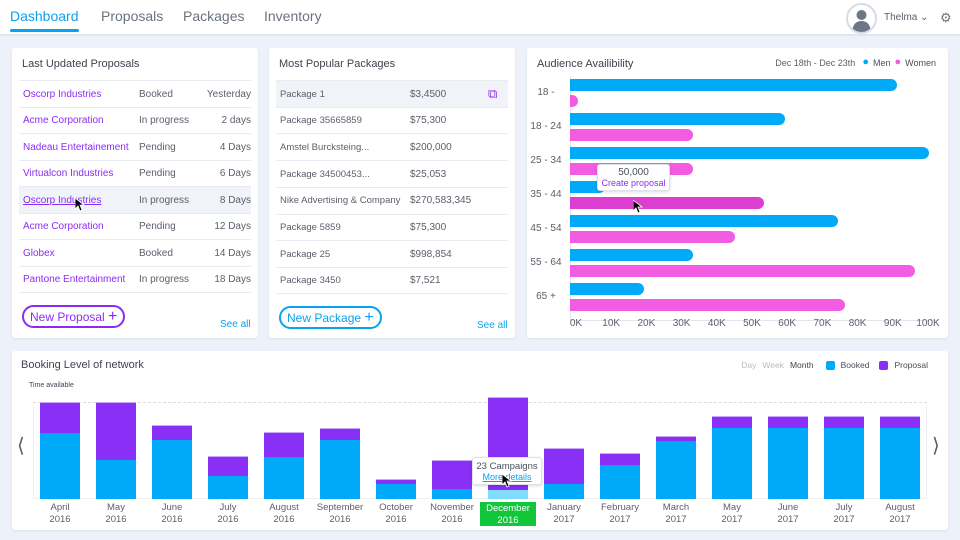 This screenshot has height=540, width=960. I want to click on legend-men: Men, so click(881, 62).